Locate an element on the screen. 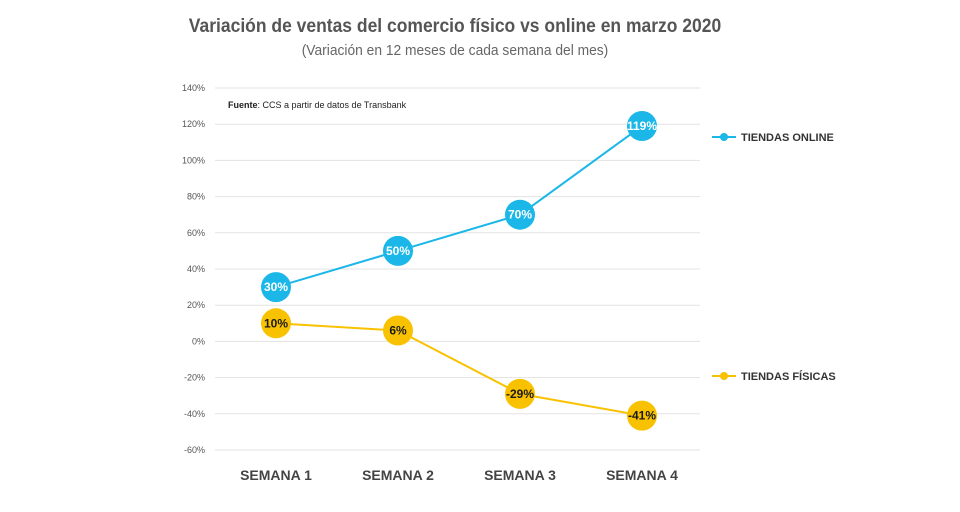 The height and width of the screenshot is (512, 960). y-tick-label: 0% is located at coordinates (198, 341).